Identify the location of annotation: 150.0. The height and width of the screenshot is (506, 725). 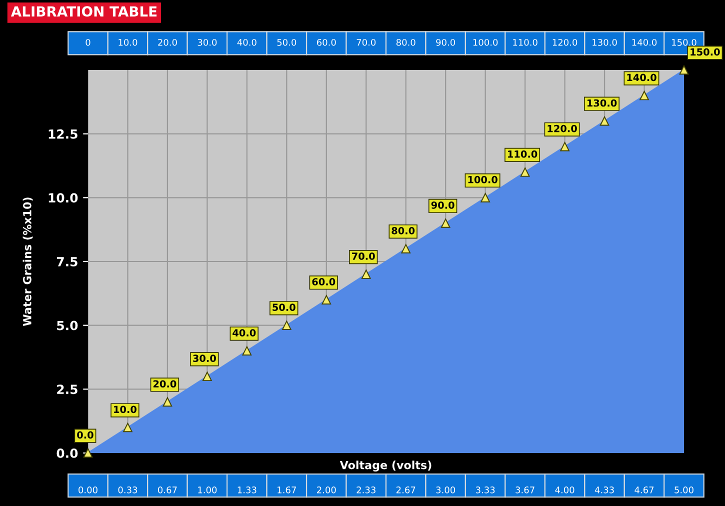
(705, 52).